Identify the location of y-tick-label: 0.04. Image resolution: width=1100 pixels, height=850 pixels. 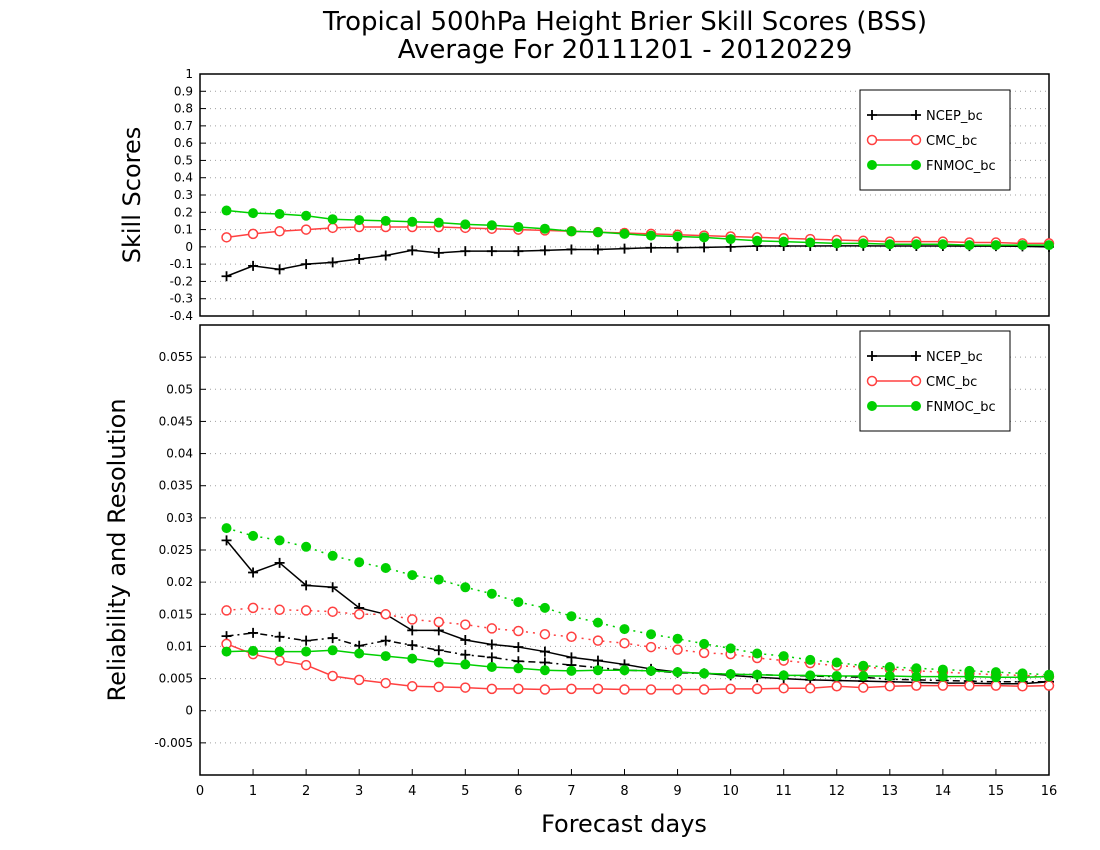
(179, 454).